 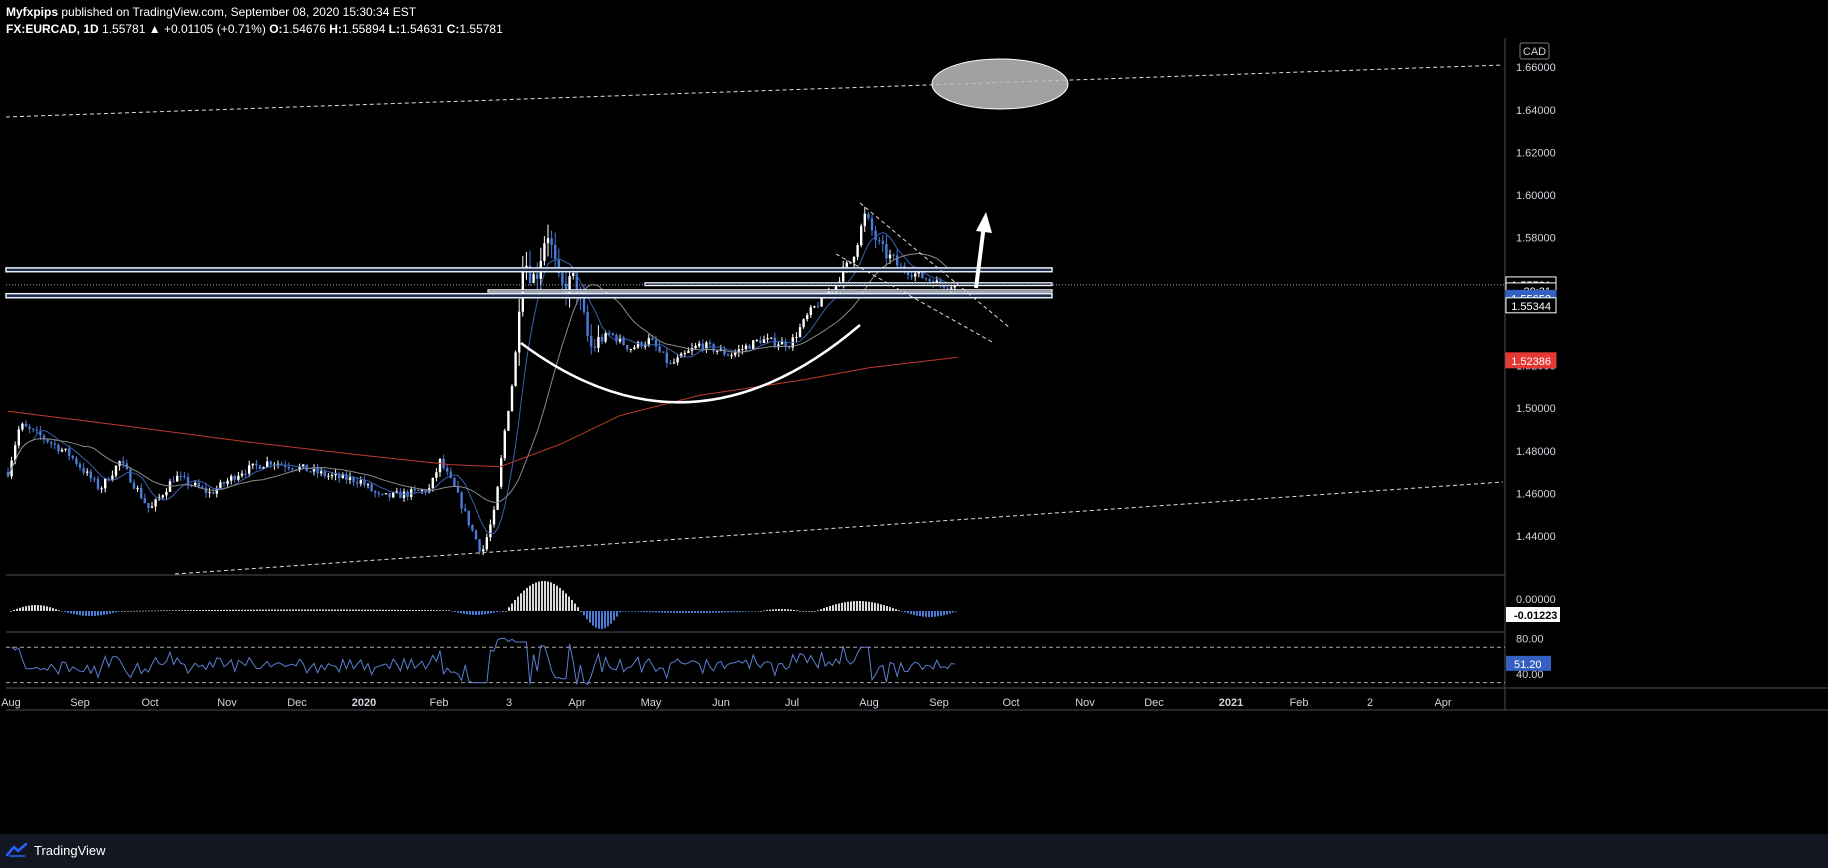 What do you see at coordinates (529, 295) in the screenshot?
I see `resistance-zone` at bounding box center [529, 295].